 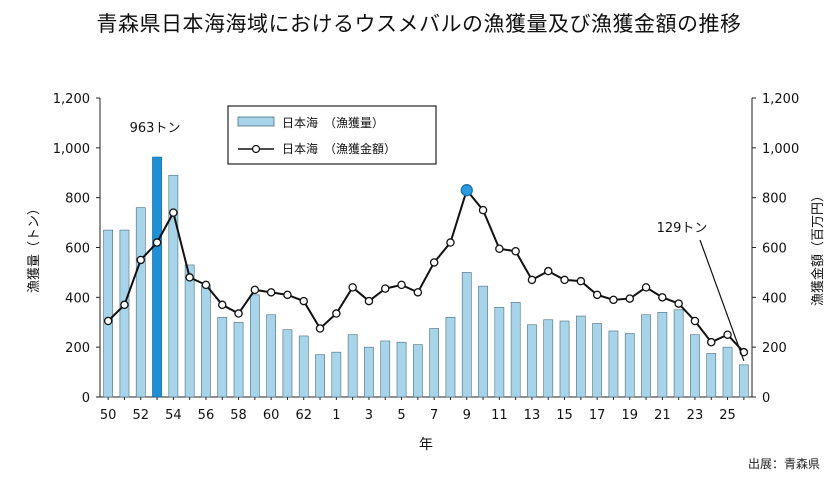 What do you see at coordinates (332, 135) in the screenshot?
I see `legend: 日本海 （漁獲量） 日本海 （漁獲金額）` at bounding box center [332, 135].